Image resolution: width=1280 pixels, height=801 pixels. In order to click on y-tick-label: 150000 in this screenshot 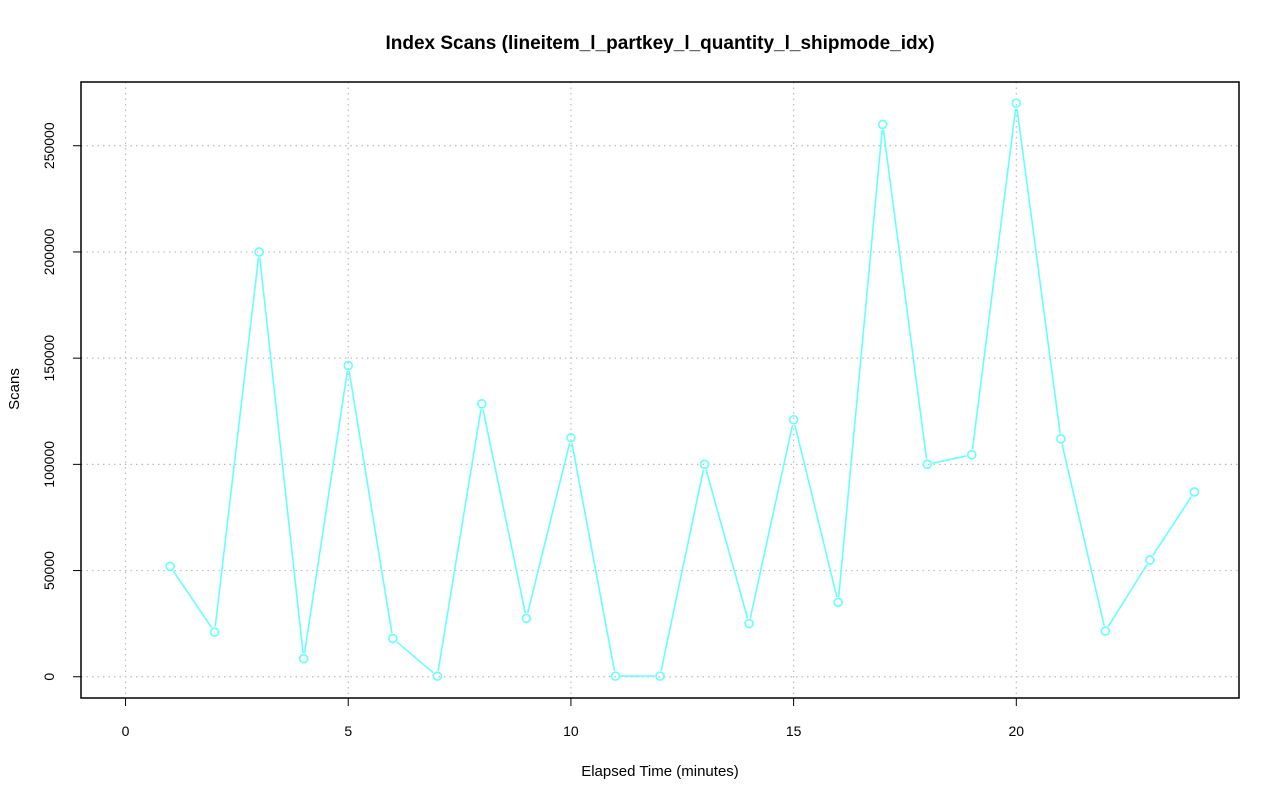, I will do `click(49, 358)`.